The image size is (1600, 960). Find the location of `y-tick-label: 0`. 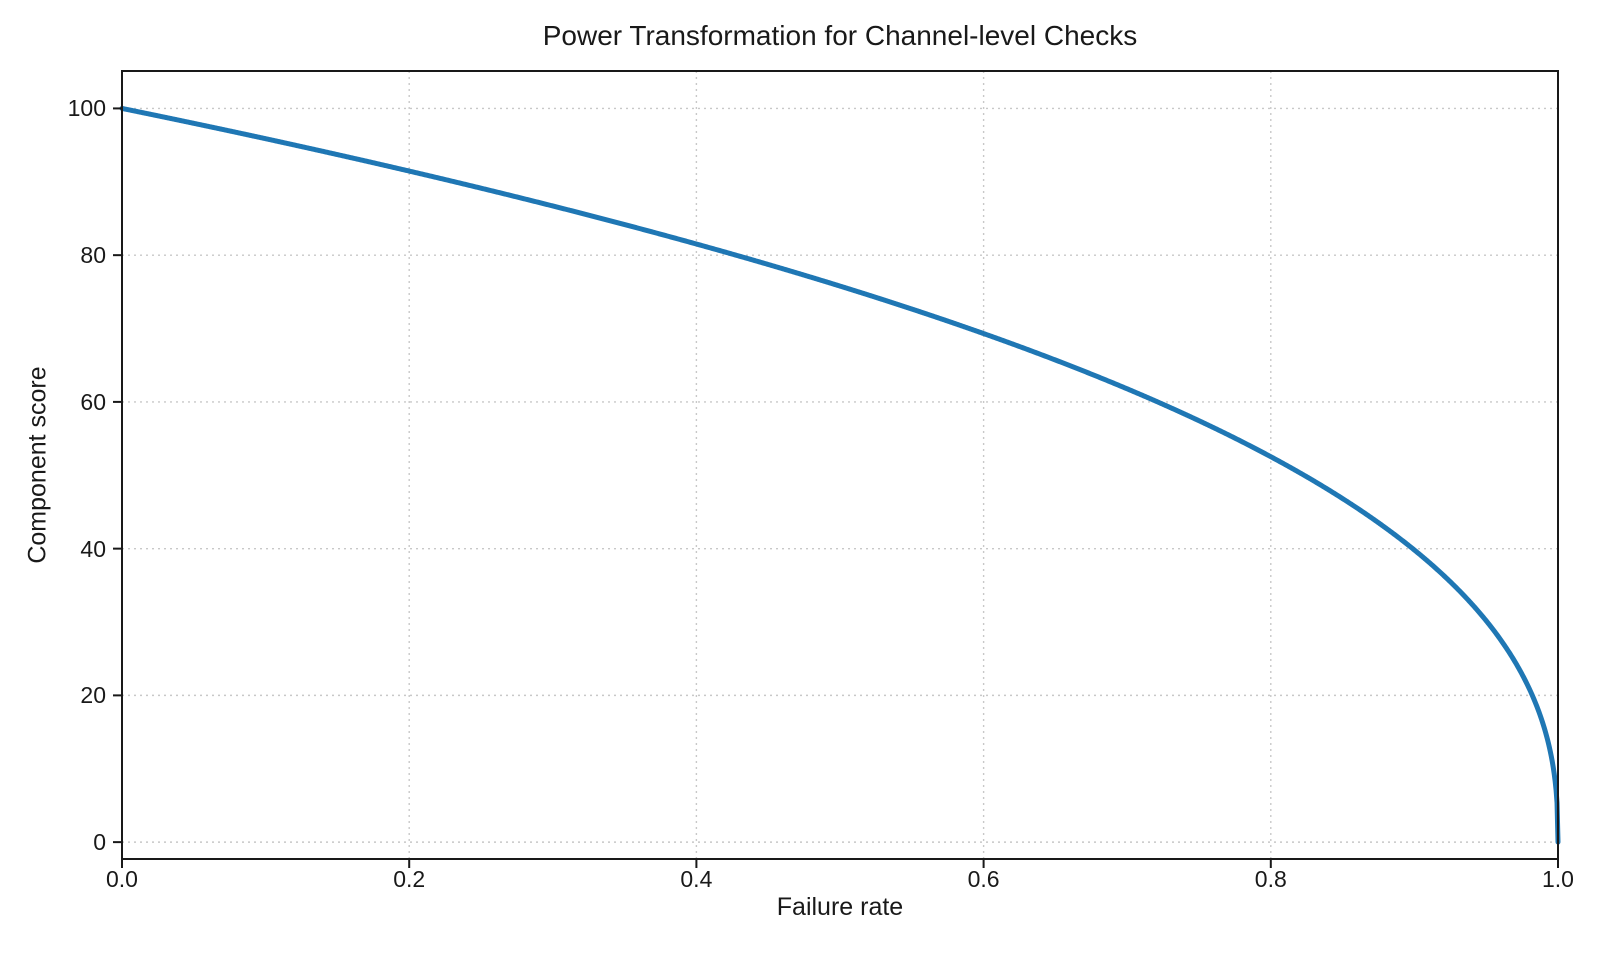

y-tick-label: 0 is located at coordinates (99, 842).